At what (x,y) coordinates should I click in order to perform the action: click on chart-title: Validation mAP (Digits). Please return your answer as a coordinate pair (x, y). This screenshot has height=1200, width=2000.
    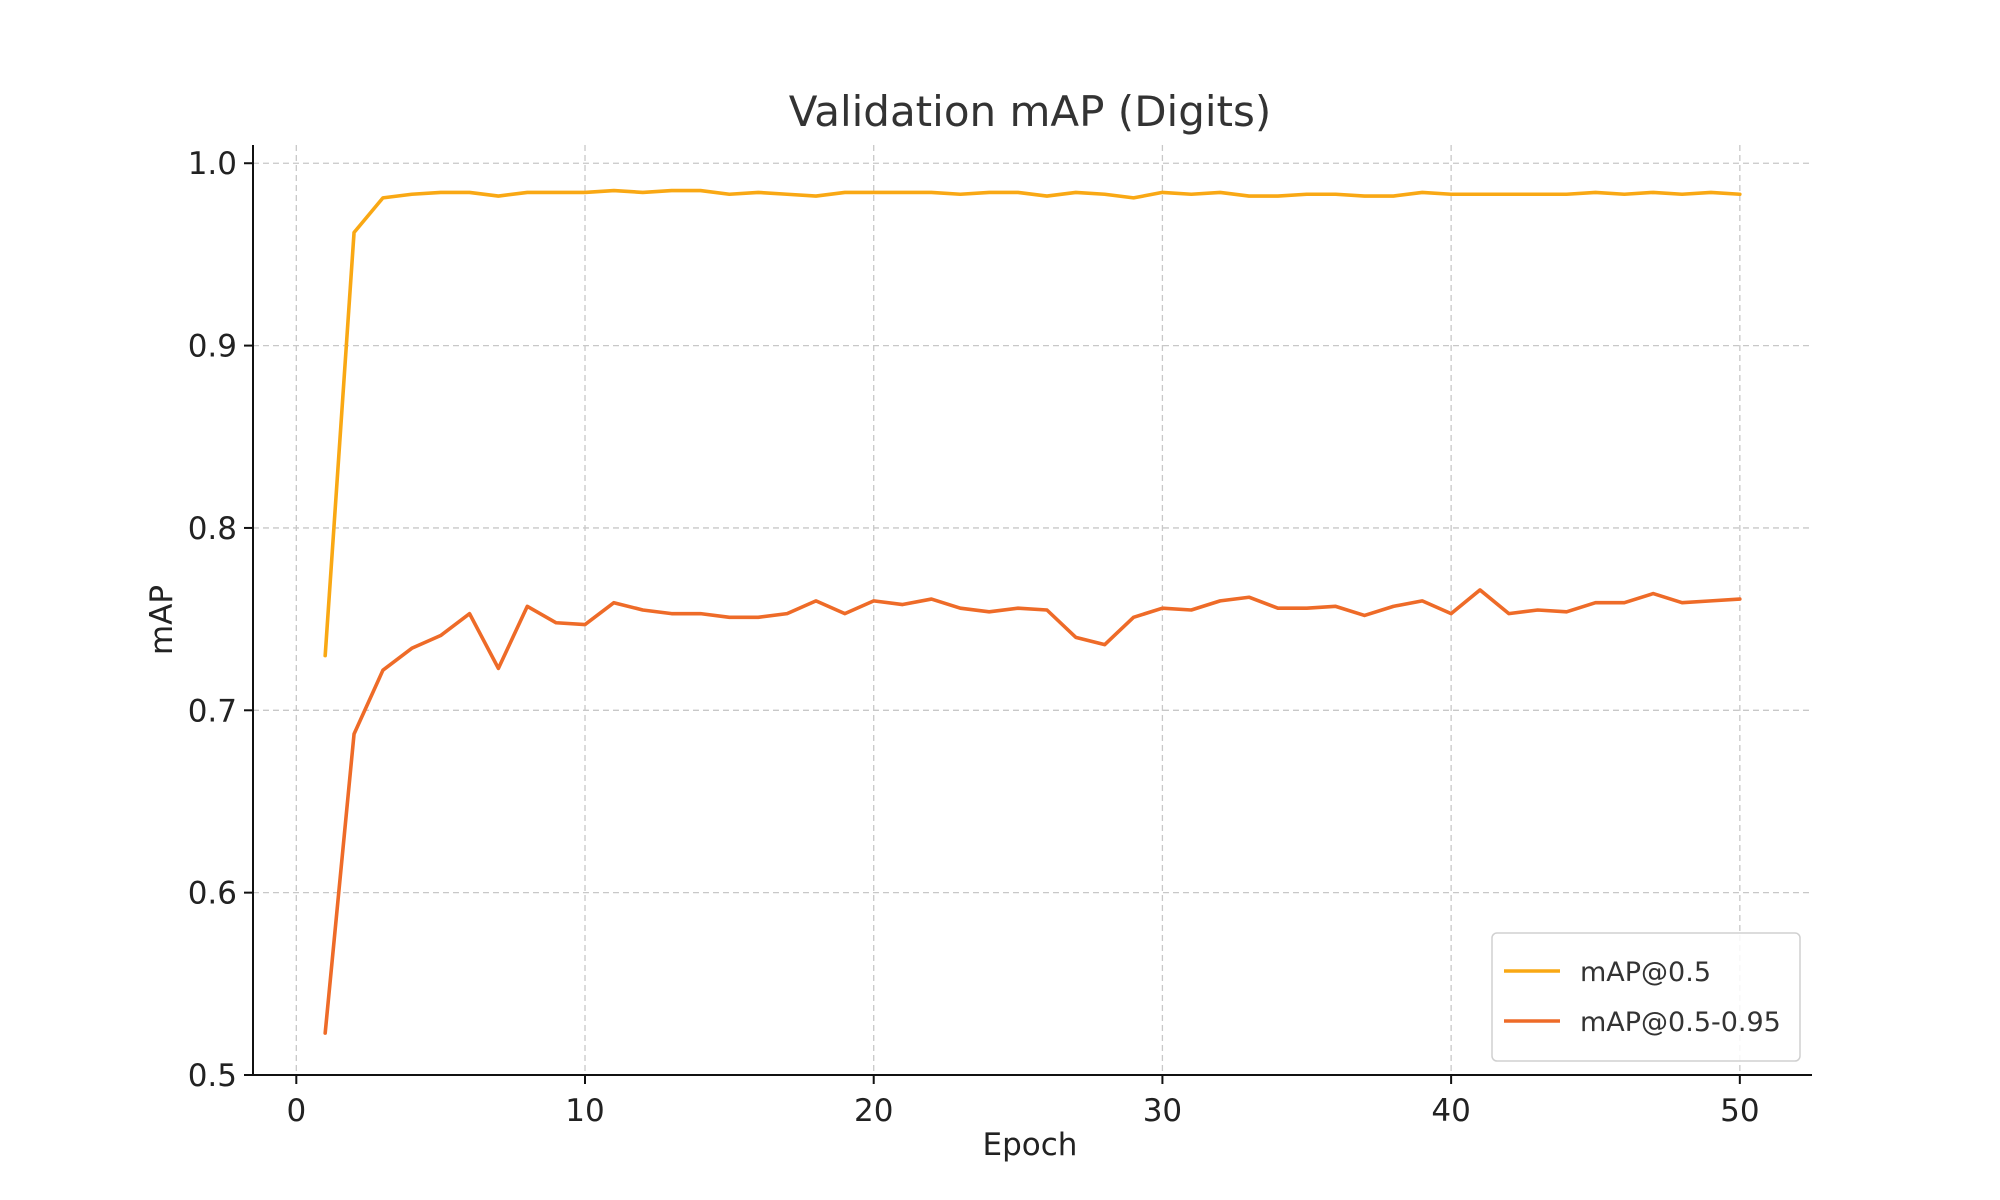
    Looking at the image, I should click on (1030, 111).